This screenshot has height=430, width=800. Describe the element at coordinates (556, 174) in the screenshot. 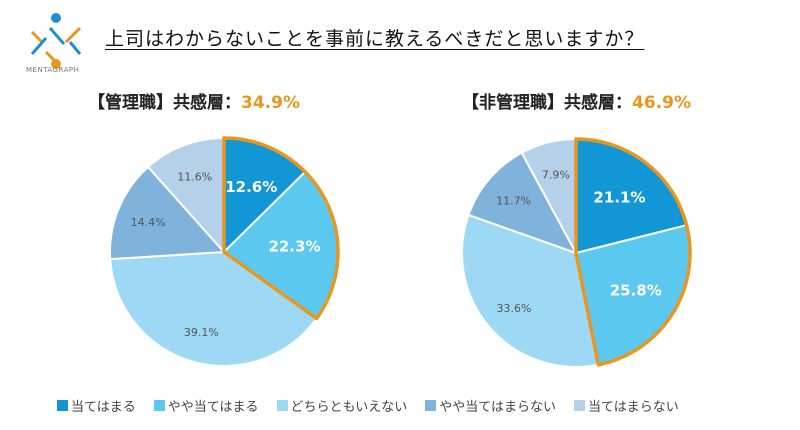

I see `data-label: 7.9%` at that location.